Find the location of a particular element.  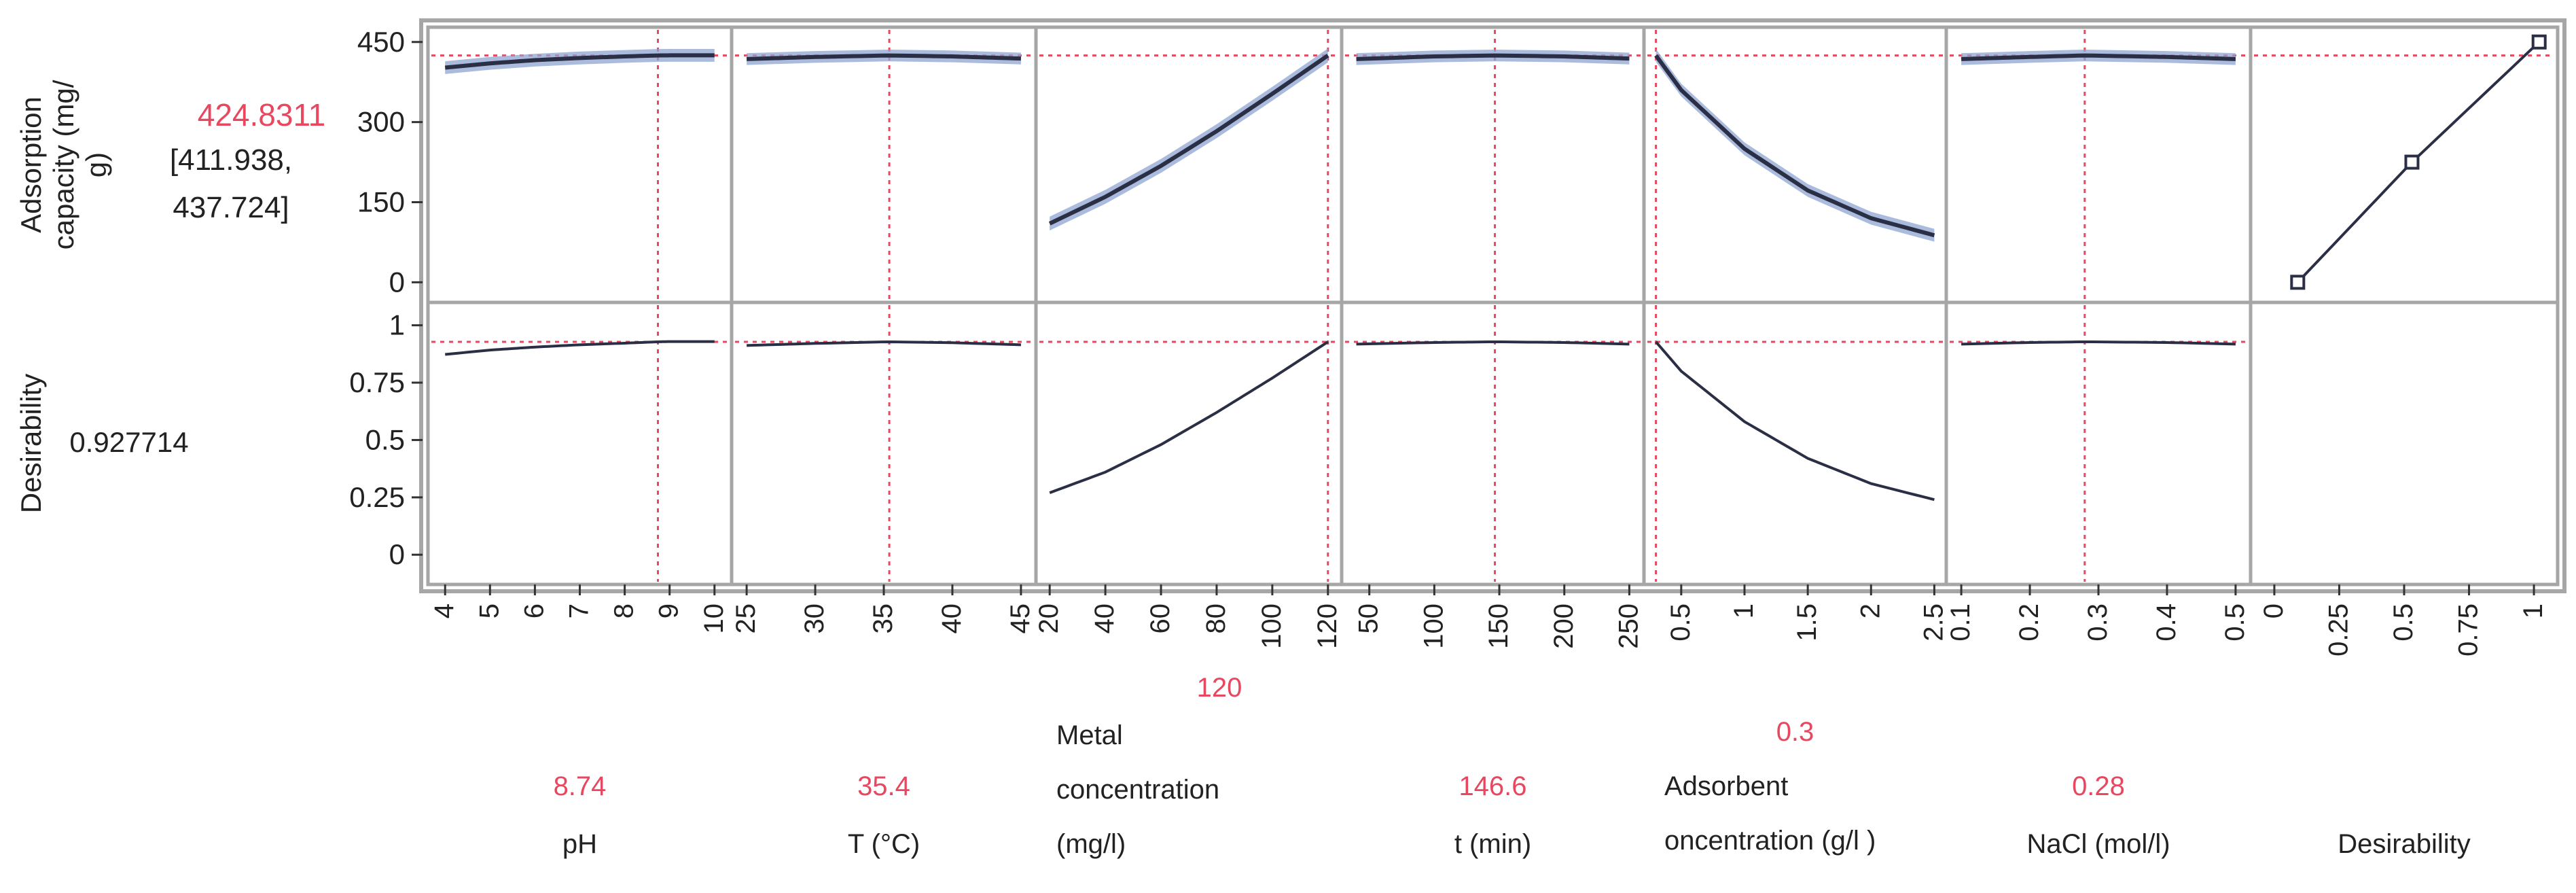

x-tick-label: 20 is located at coordinates (1049, 618).